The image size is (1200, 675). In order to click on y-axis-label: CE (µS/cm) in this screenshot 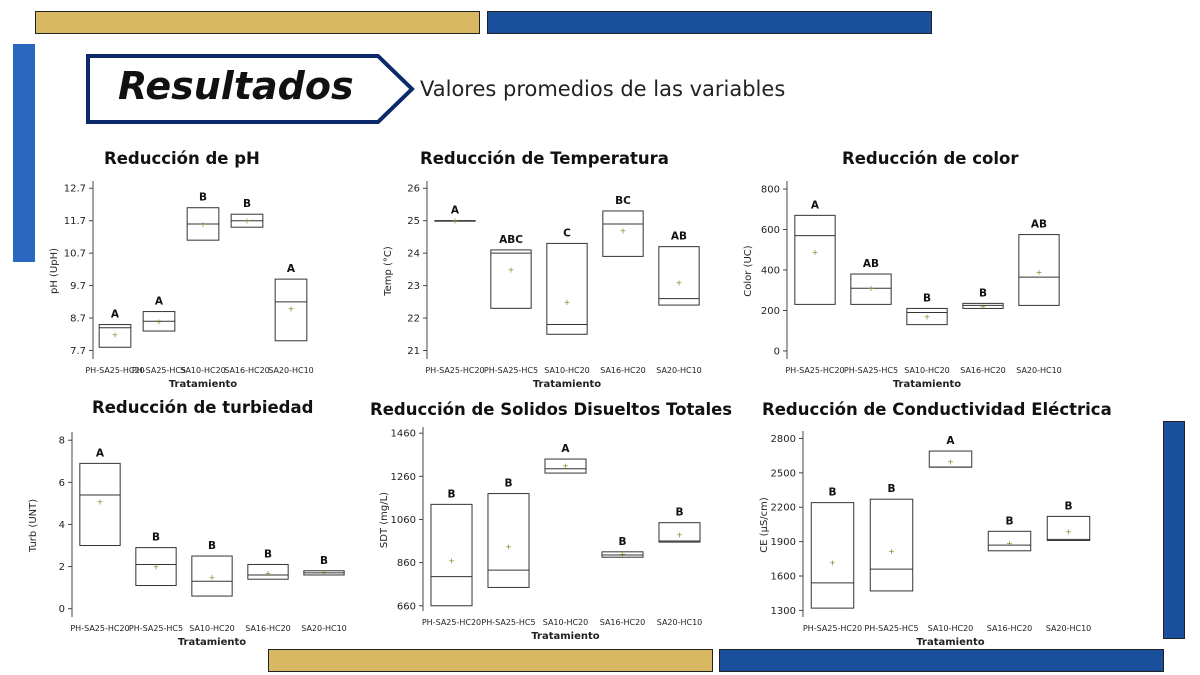, I will do `click(764, 525)`.